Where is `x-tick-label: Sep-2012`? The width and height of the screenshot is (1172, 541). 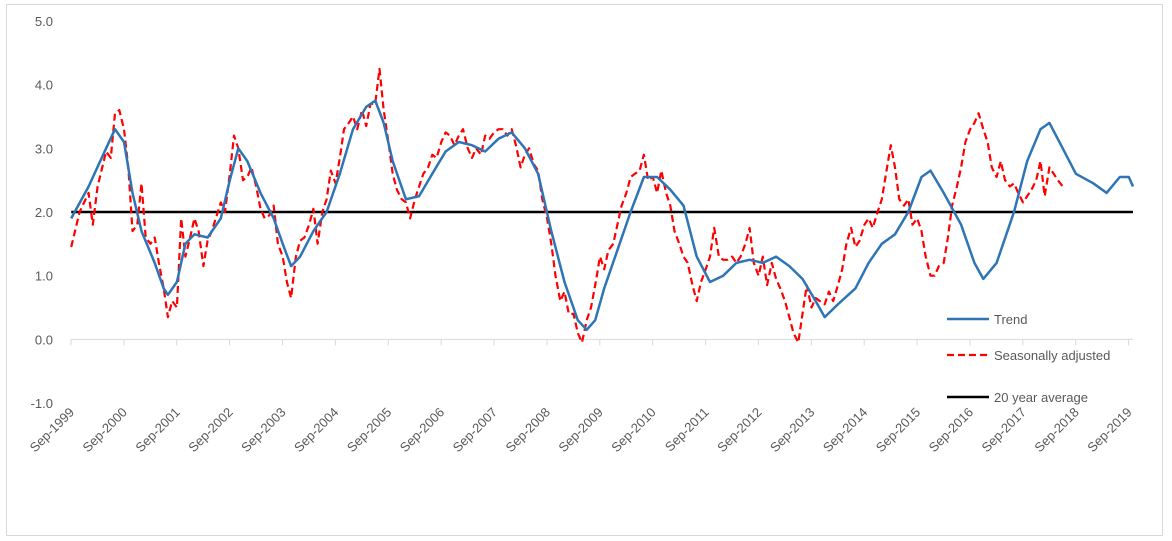
x-tick-label: Sep-2012 is located at coordinates (739, 430).